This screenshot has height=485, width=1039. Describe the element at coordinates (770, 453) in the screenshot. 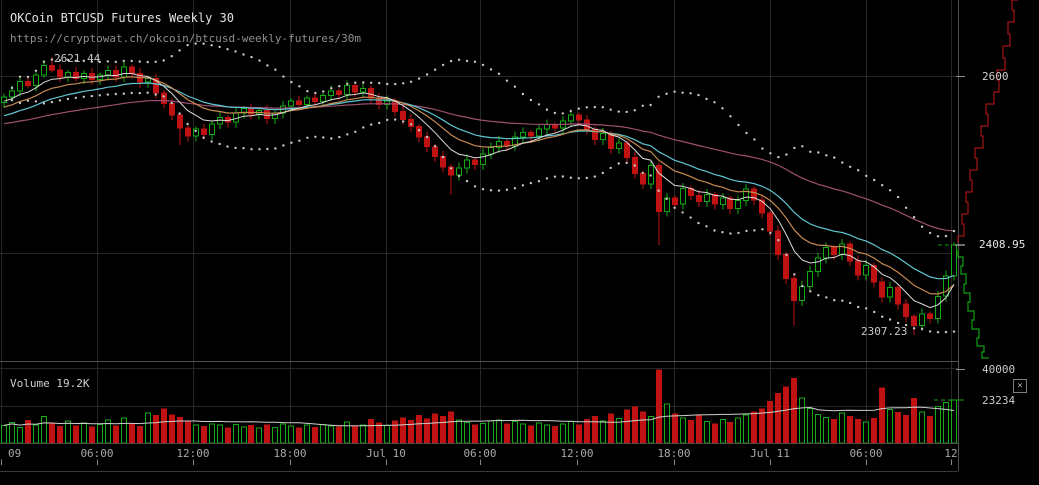

I see `time-axis-label: Jul 11` at that location.